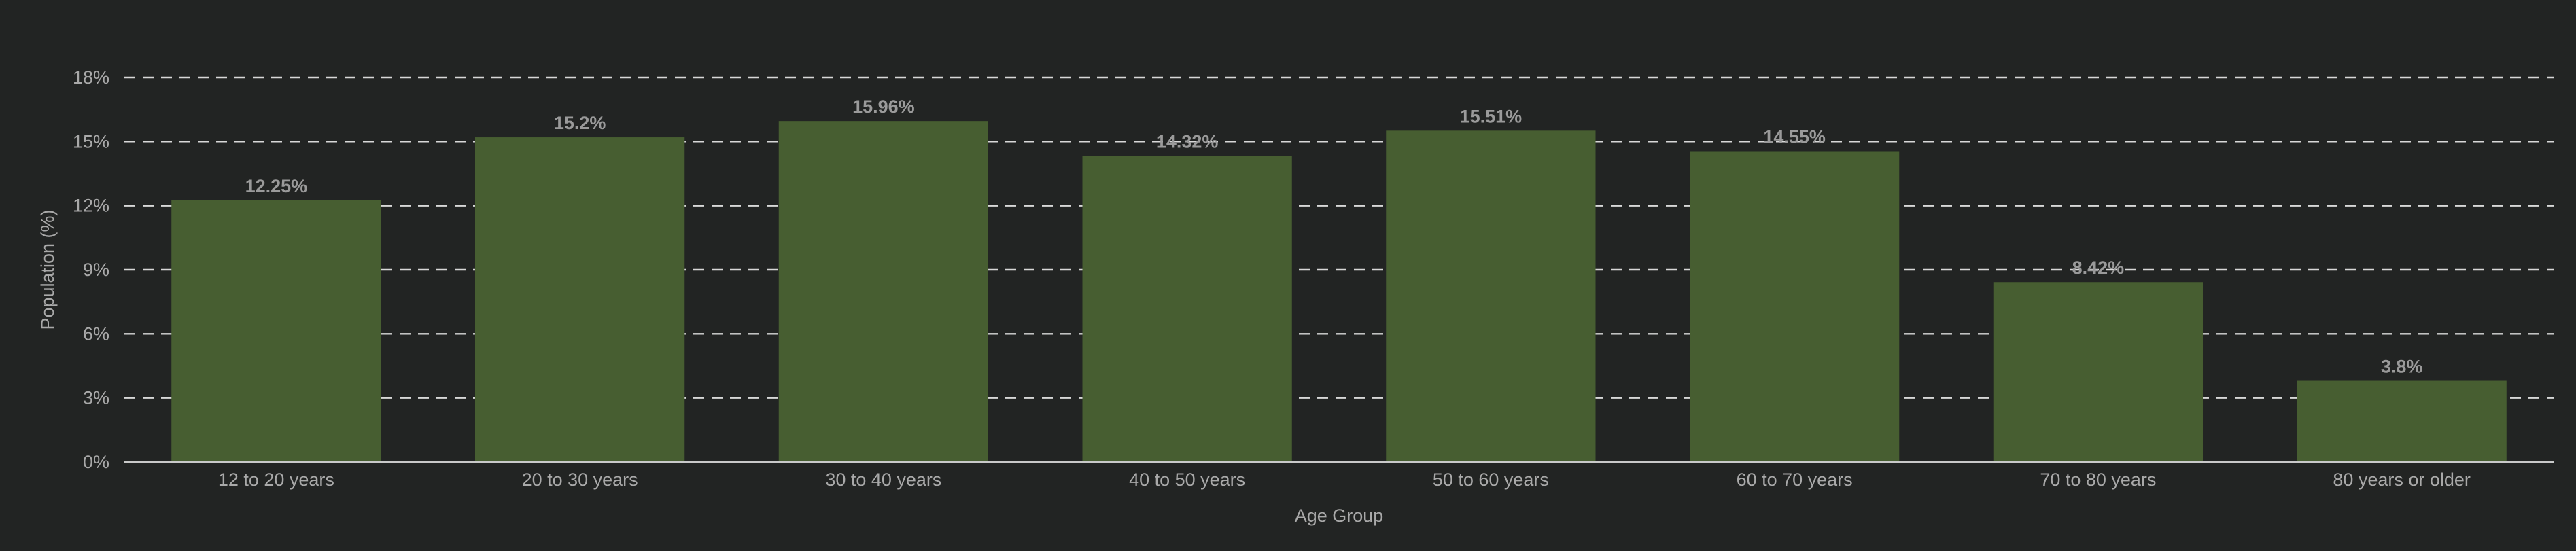 Image resolution: width=2576 pixels, height=551 pixels. Describe the element at coordinates (47, 270) in the screenshot. I see `y-axis-title: Population (%)` at that location.